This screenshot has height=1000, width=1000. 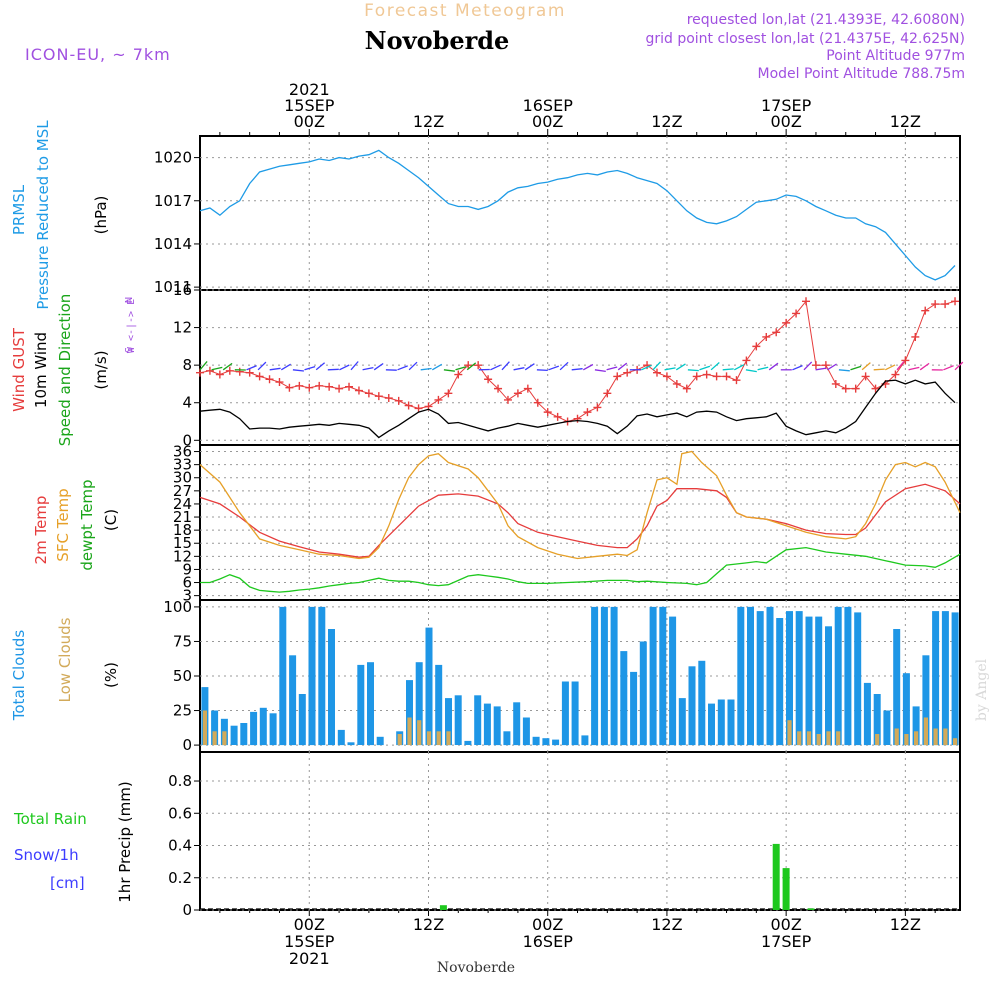 I want to click on y-tick-label: 0.6, so click(x=180, y=813).